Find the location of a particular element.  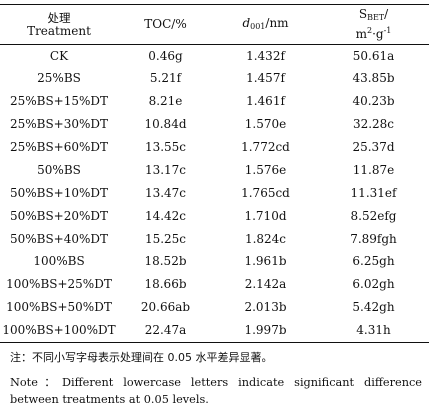

table-row: 50%BS+10%DT 13.47c 1.765cd 11.31ef is located at coordinates (214, 193).